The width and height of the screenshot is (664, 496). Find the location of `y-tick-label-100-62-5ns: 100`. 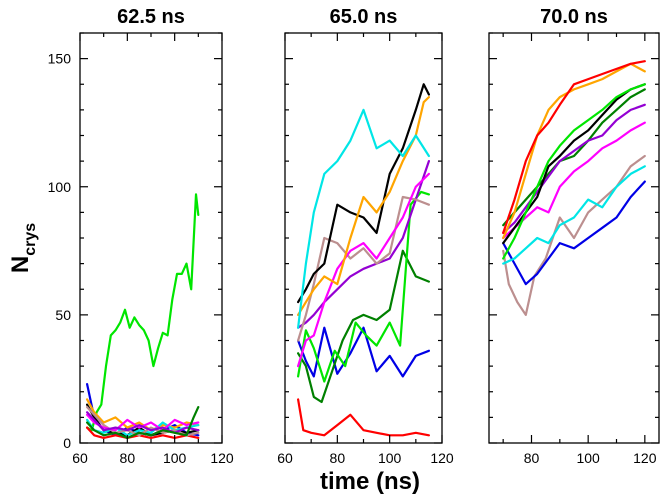

y-tick-label-100-62-5ns: 100 is located at coordinates (60, 187).